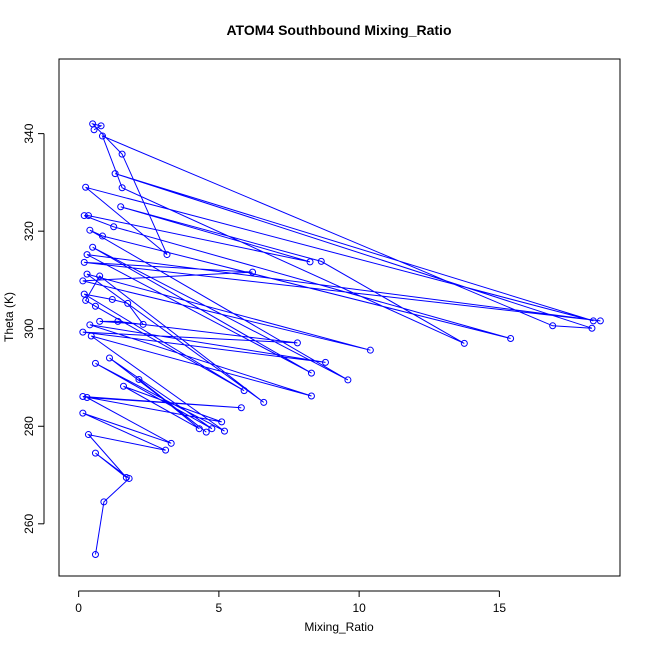 The image size is (650, 650). Describe the element at coordinates (29, 523) in the screenshot. I see `y-tick-label: 260` at that location.